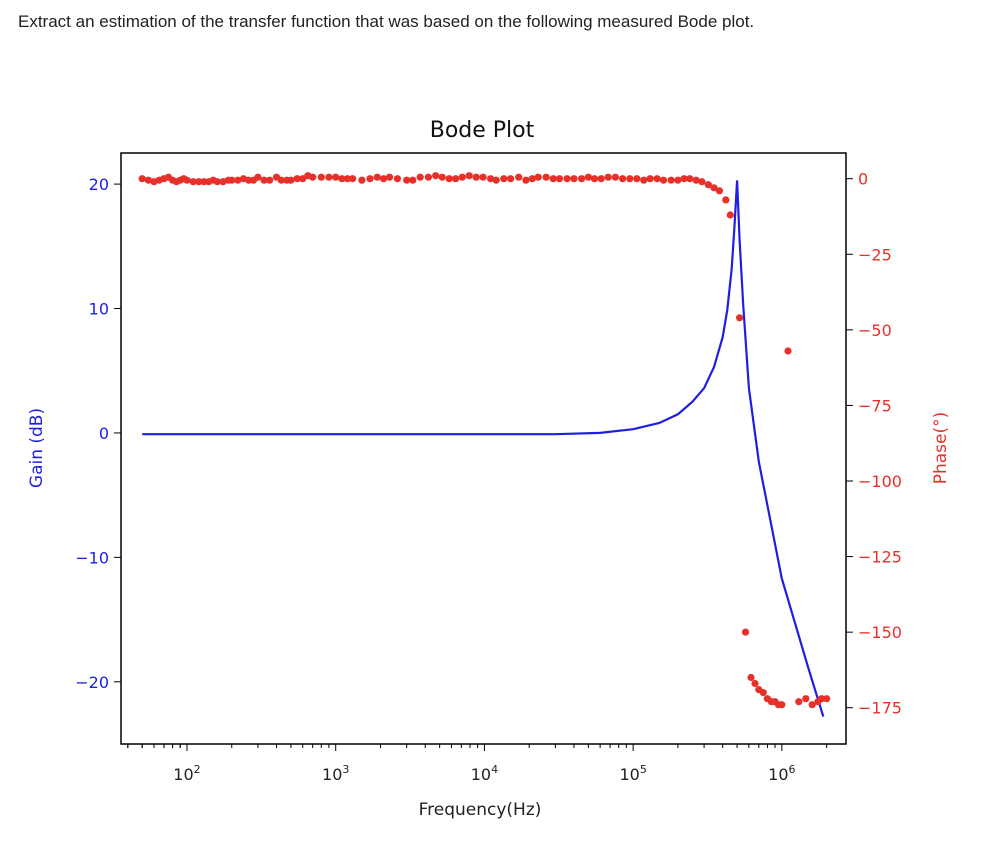 This screenshot has height=842, width=988. Describe the element at coordinates (99, 184) in the screenshot. I see `left-y-tick-label: 20` at that location.